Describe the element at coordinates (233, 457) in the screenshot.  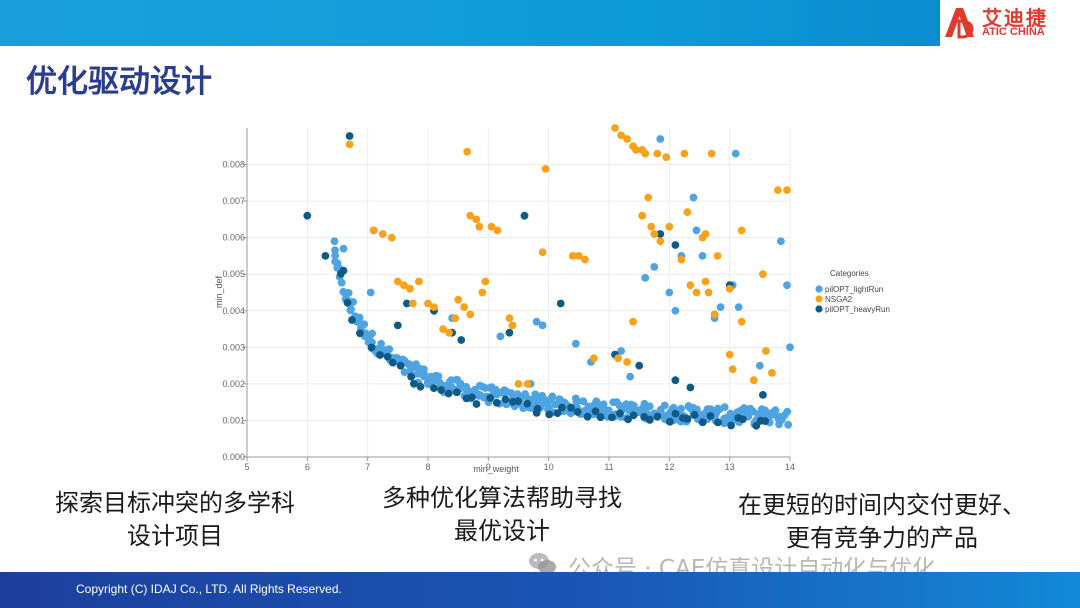
I see `y-tick-label: 0.000` at that location.